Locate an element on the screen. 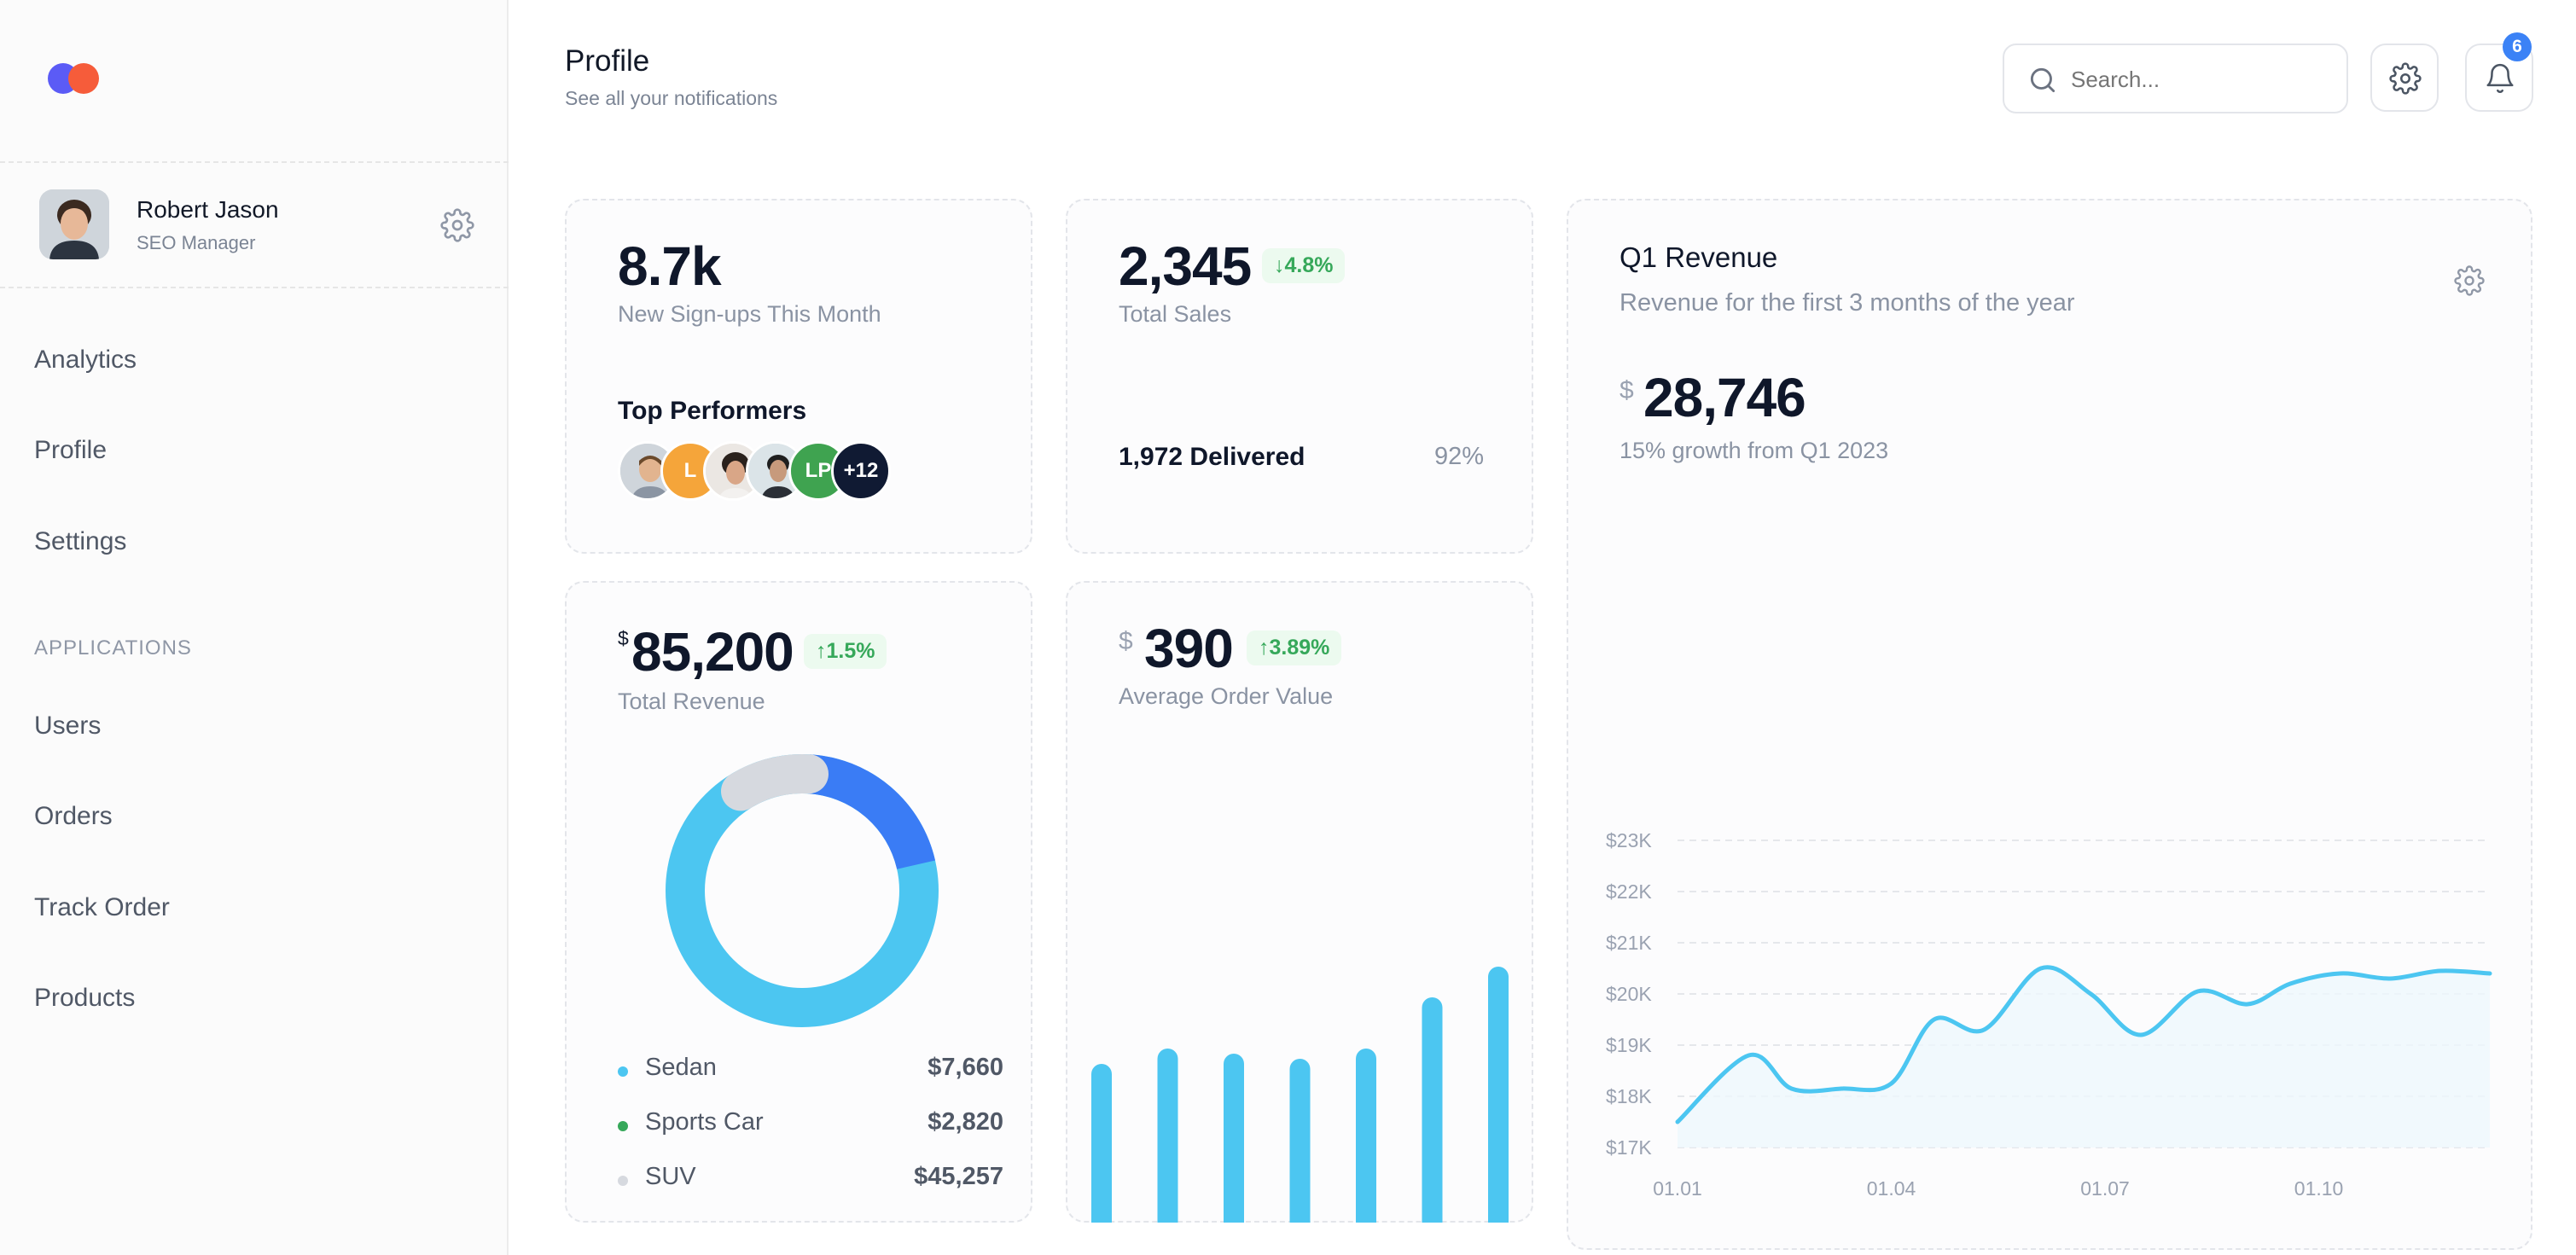 The height and width of the screenshot is (1255, 2576). total-sales-change-badge: ↓4.8% is located at coordinates (1304, 265).